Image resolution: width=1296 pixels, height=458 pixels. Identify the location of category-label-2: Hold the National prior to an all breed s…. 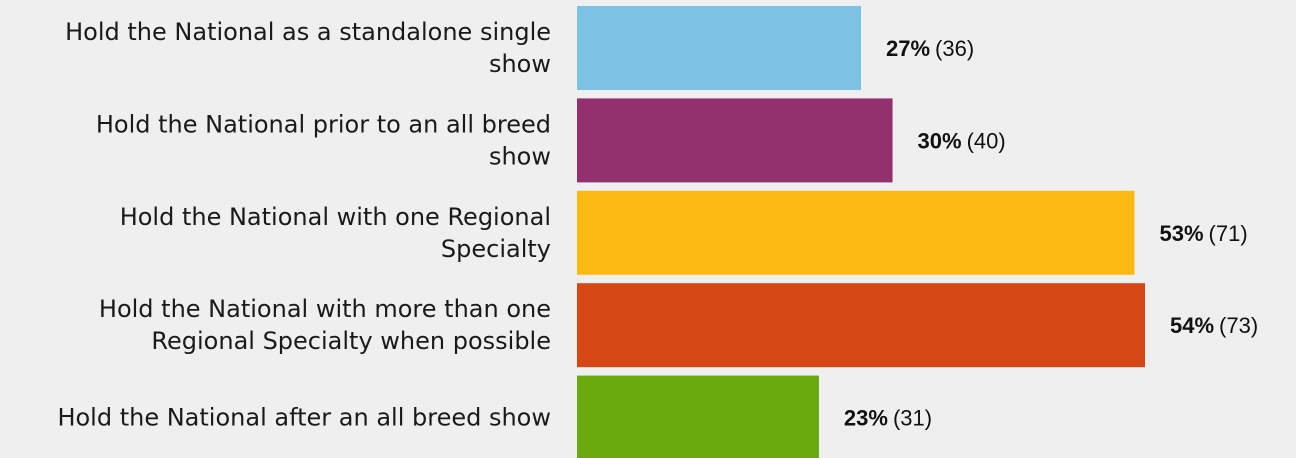
(323, 140).